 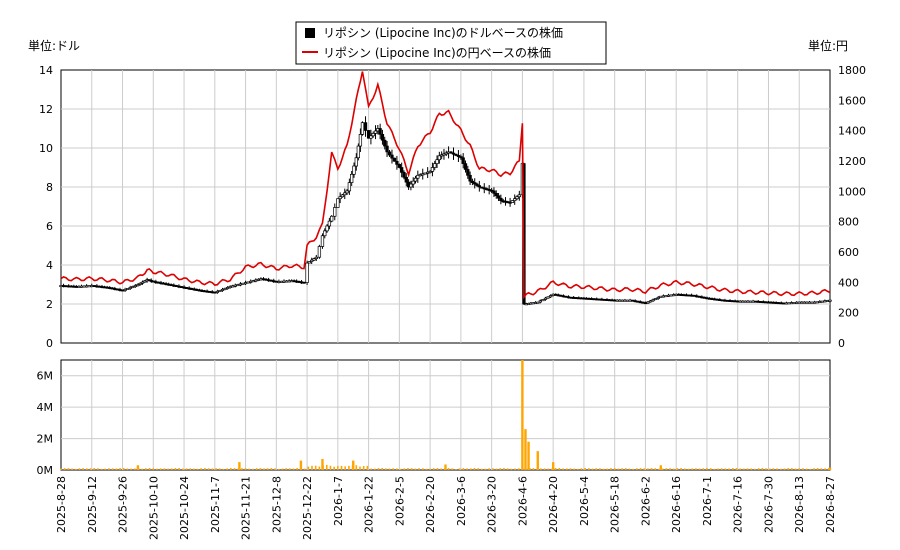 I want to click on left-tick-label: 4, so click(x=49, y=265).